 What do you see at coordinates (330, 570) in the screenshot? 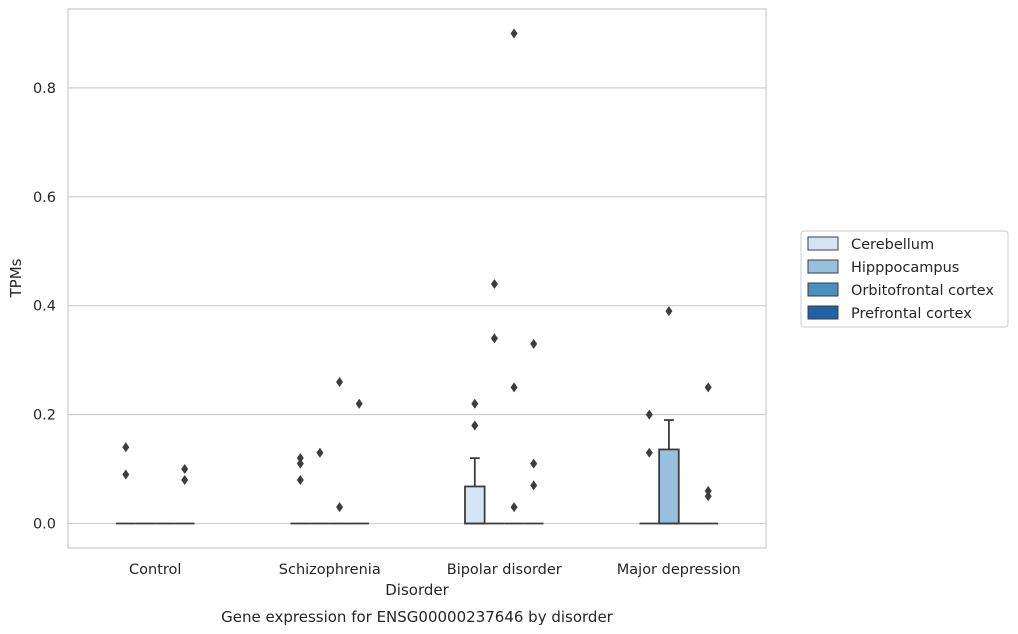
I see `x-tick-label: Schizophrenia` at bounding box center [330, 570].